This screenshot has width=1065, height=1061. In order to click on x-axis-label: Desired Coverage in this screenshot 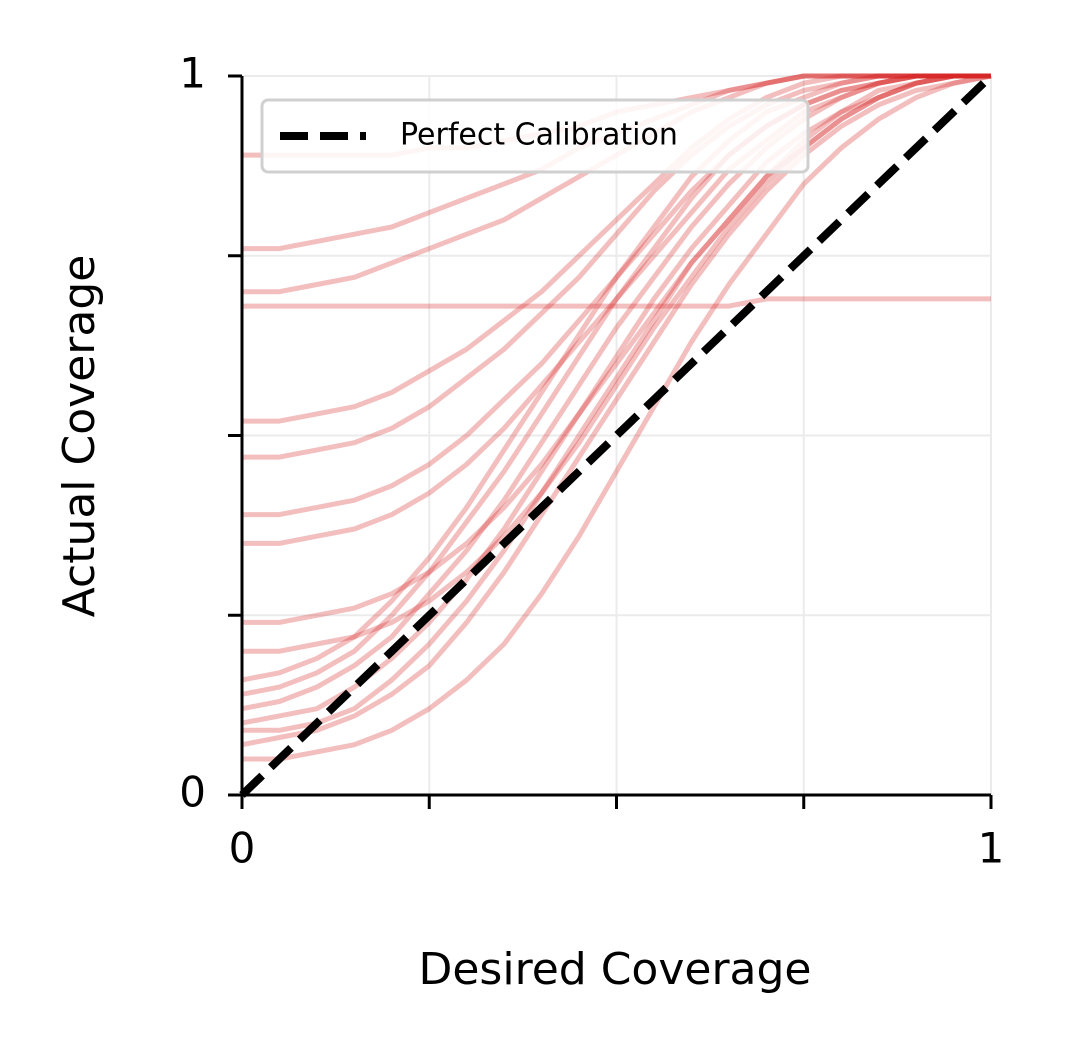, I will do `click(614, 969)`.